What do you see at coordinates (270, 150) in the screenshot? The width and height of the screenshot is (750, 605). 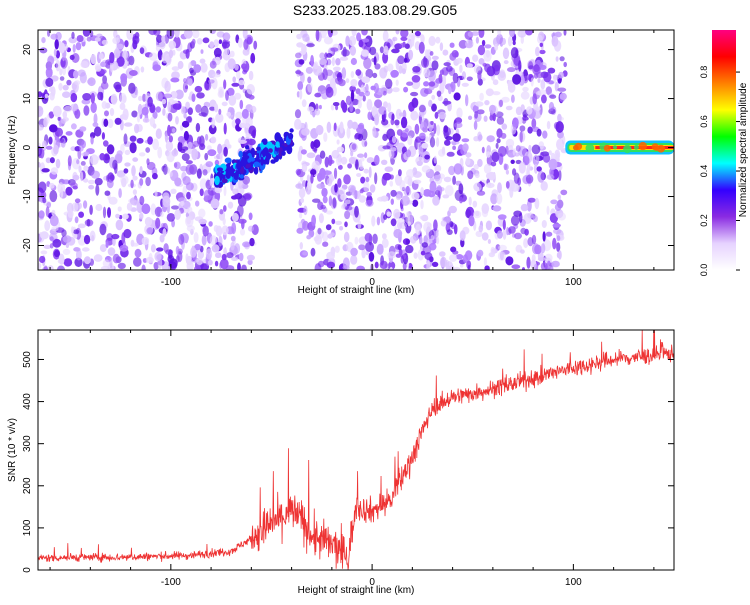 I see `spectrogram-signal-blob` at bounding box center [270, 150].